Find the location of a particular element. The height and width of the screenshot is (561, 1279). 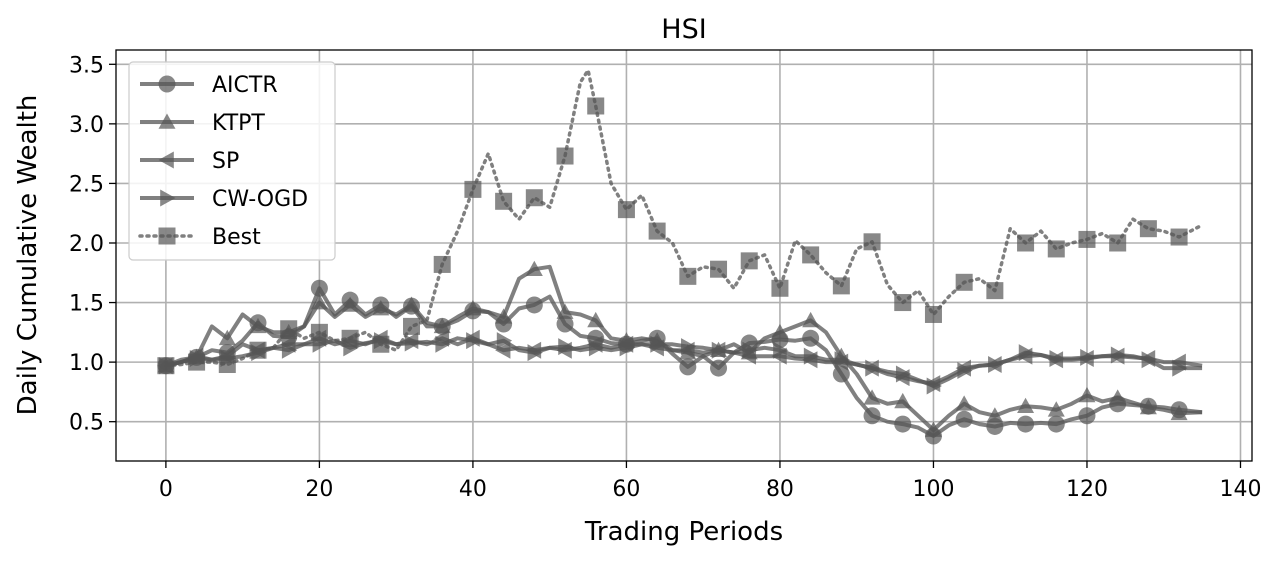

legend-label: SP is located at coordinates (225, 161).